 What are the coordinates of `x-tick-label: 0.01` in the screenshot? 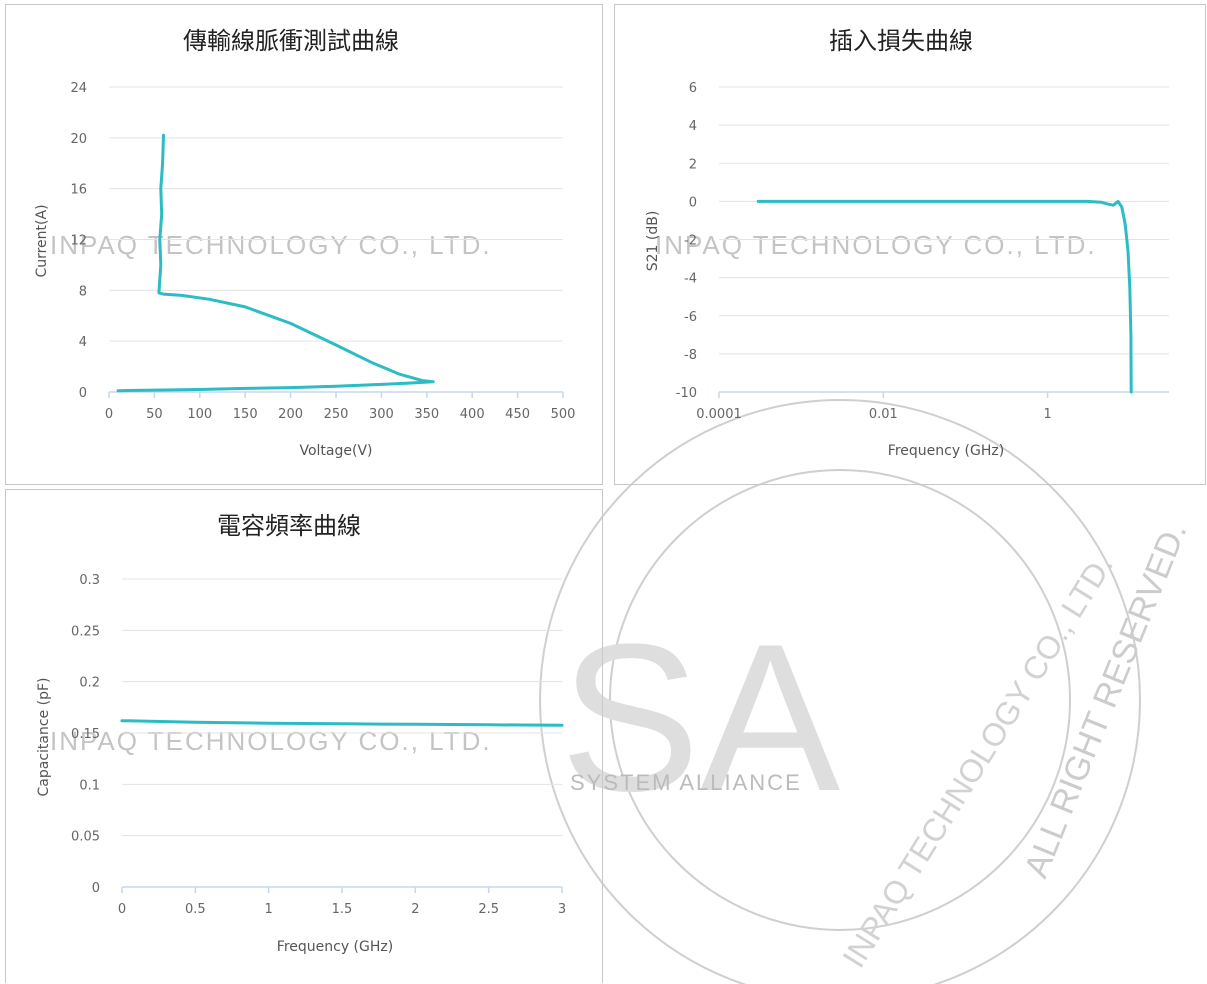 It's located at (883, 414).